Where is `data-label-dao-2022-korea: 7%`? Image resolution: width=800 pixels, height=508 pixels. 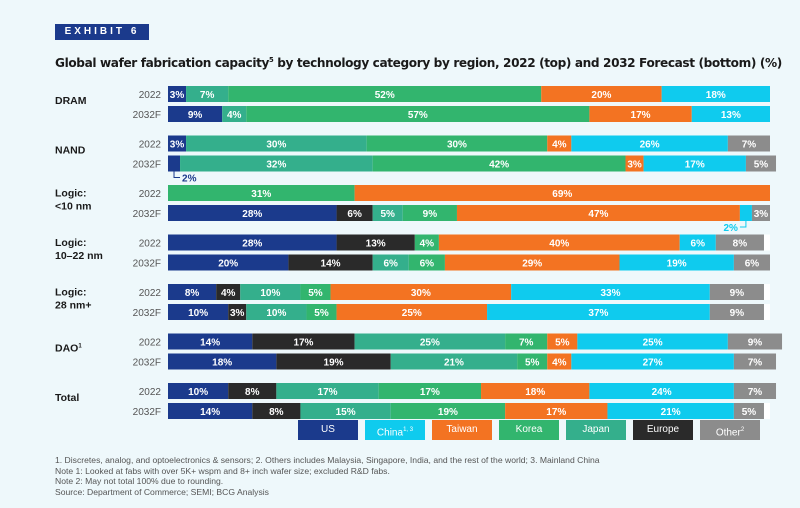 data-label-dao-2022-korea: 7% is located at coordinates (526, 343).